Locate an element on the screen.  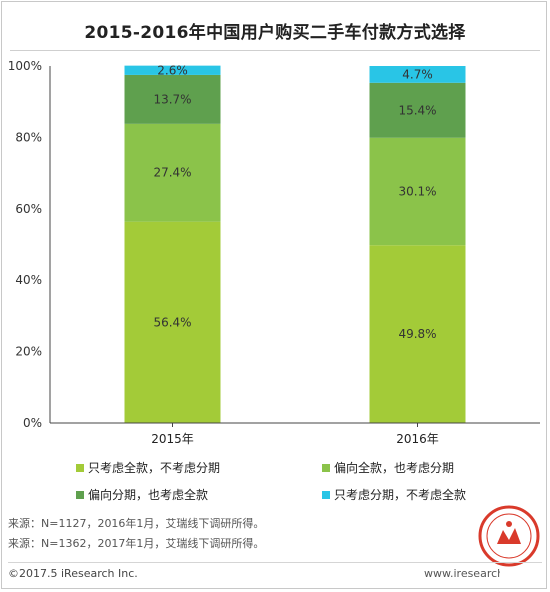
y-tick-label: 100% is located at coordinates (25, 66).